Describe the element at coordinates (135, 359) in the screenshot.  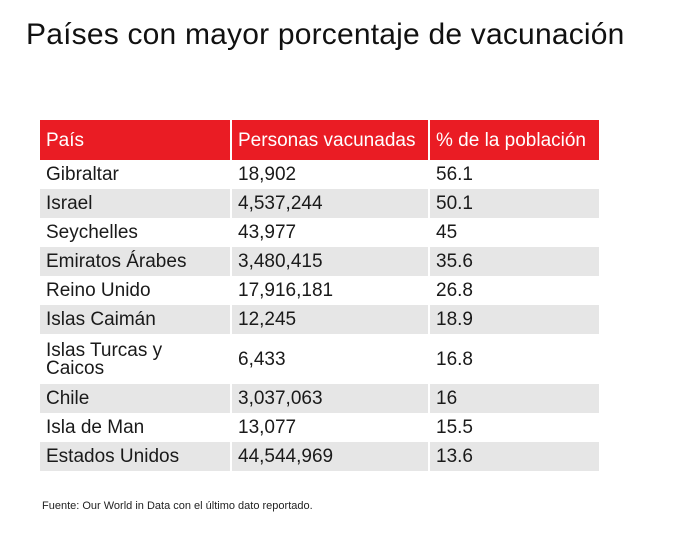
I see `cell-country: Islas Turcas y Caicos` at that location.